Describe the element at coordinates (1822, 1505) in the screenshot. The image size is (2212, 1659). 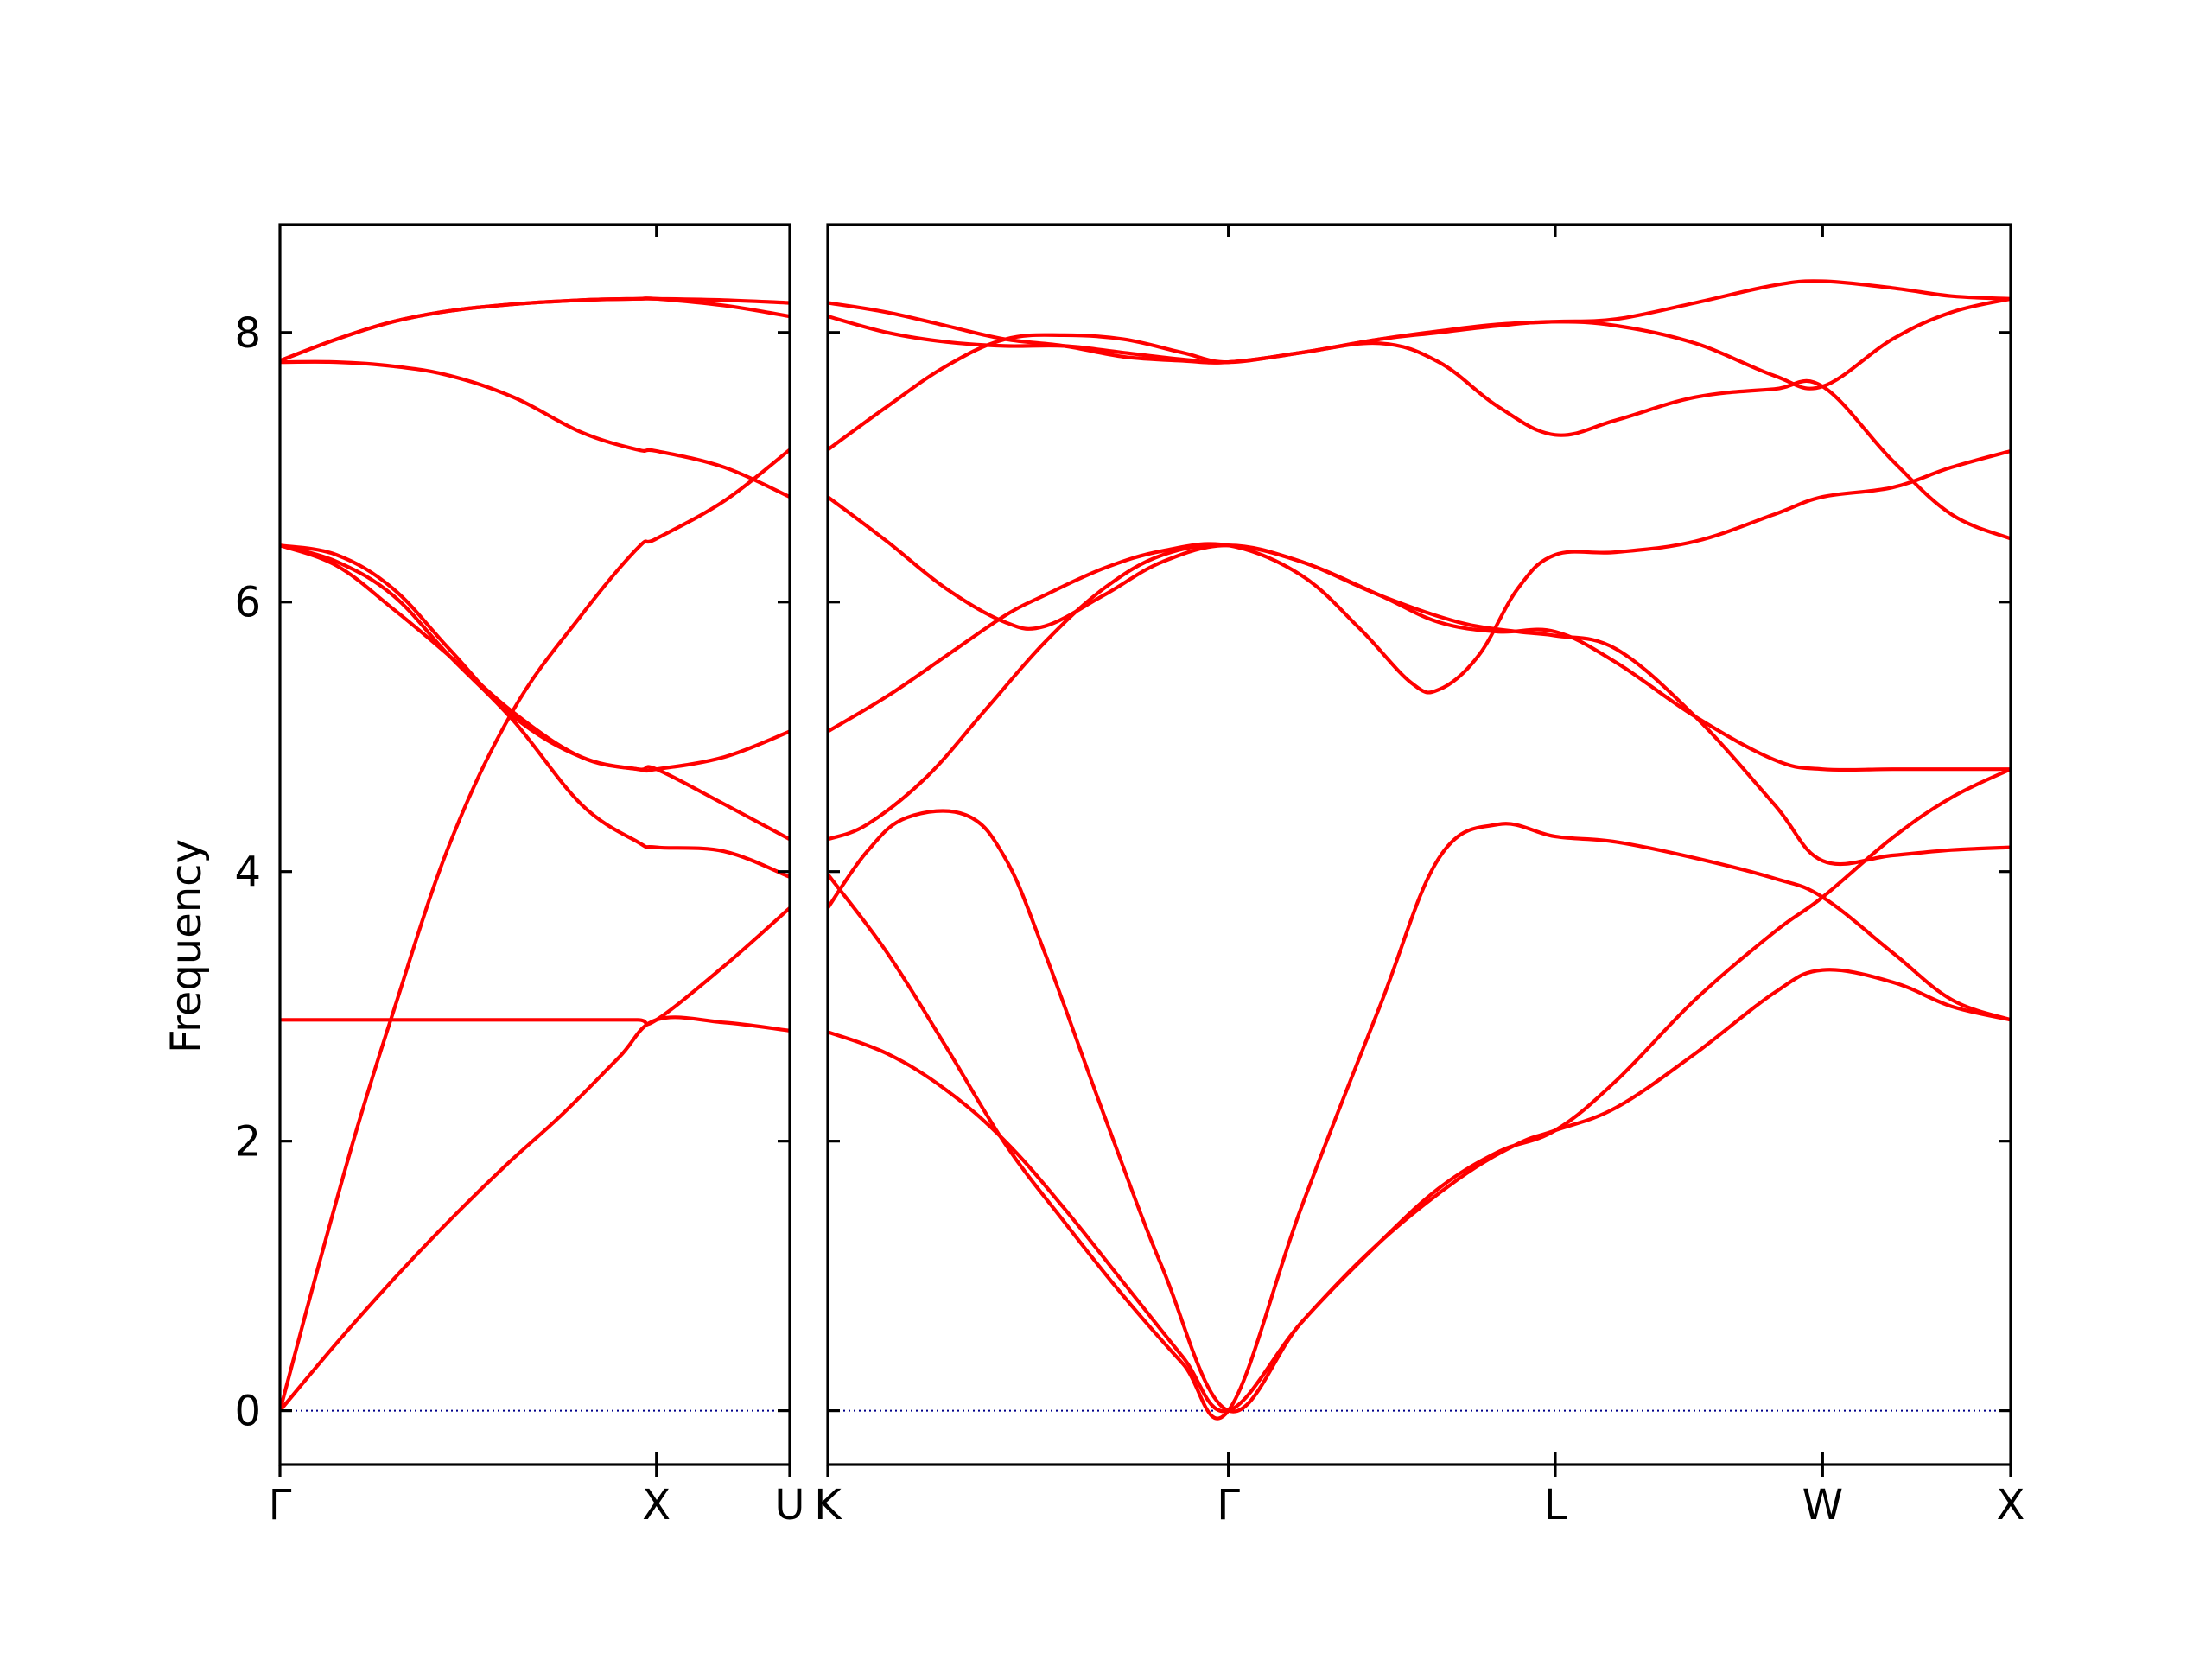
I see `x-tick-label: W` at that location.